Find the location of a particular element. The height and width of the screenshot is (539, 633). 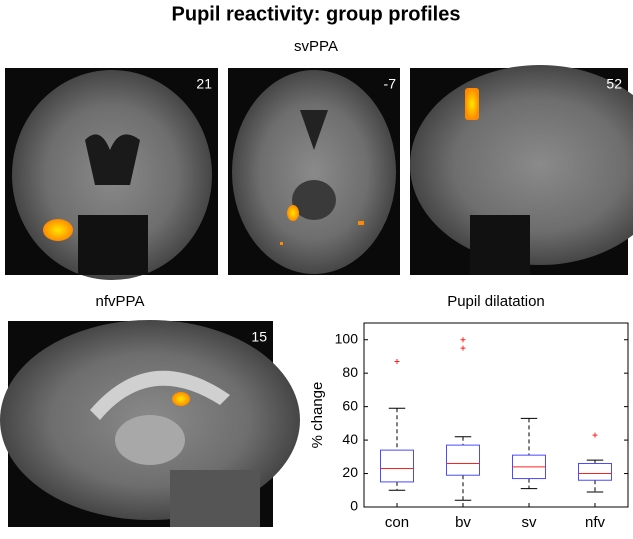

y-tick-label: 20 is located at coordinates (350, 472).